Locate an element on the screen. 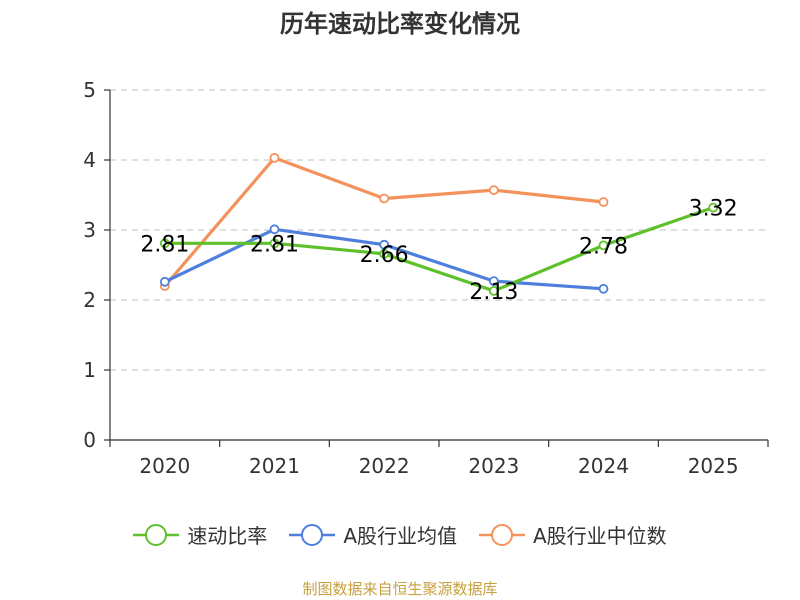  x-tick-label: 2020 is located at coordinates (164, 466).